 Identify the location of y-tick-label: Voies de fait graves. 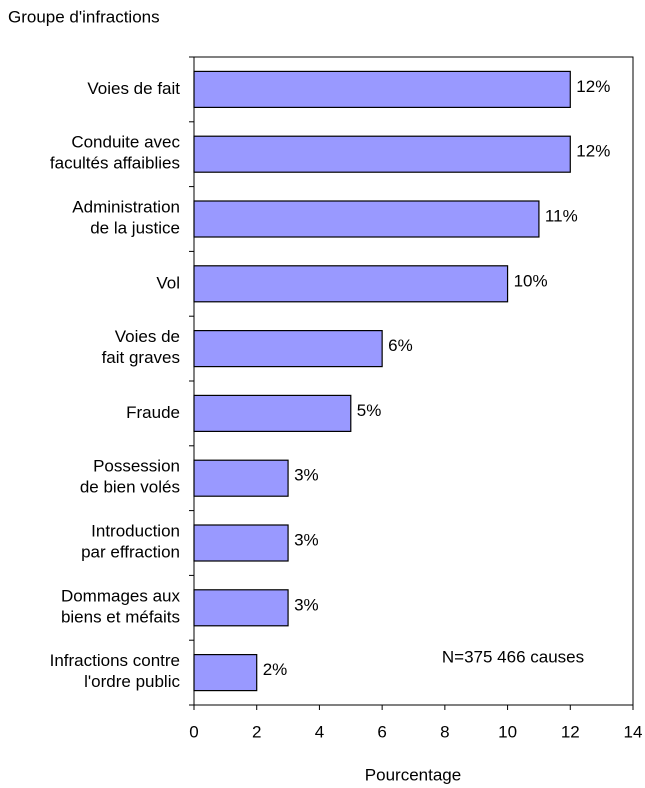
(141, 348).